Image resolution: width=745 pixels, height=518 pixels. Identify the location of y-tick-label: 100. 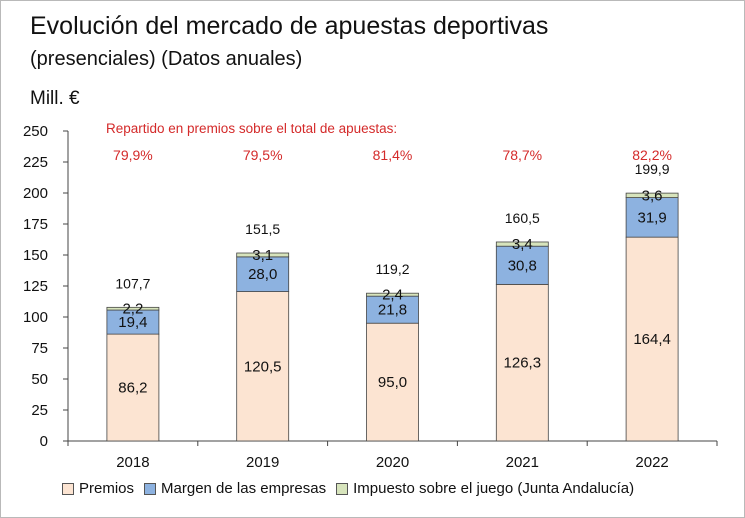
(35, 317).